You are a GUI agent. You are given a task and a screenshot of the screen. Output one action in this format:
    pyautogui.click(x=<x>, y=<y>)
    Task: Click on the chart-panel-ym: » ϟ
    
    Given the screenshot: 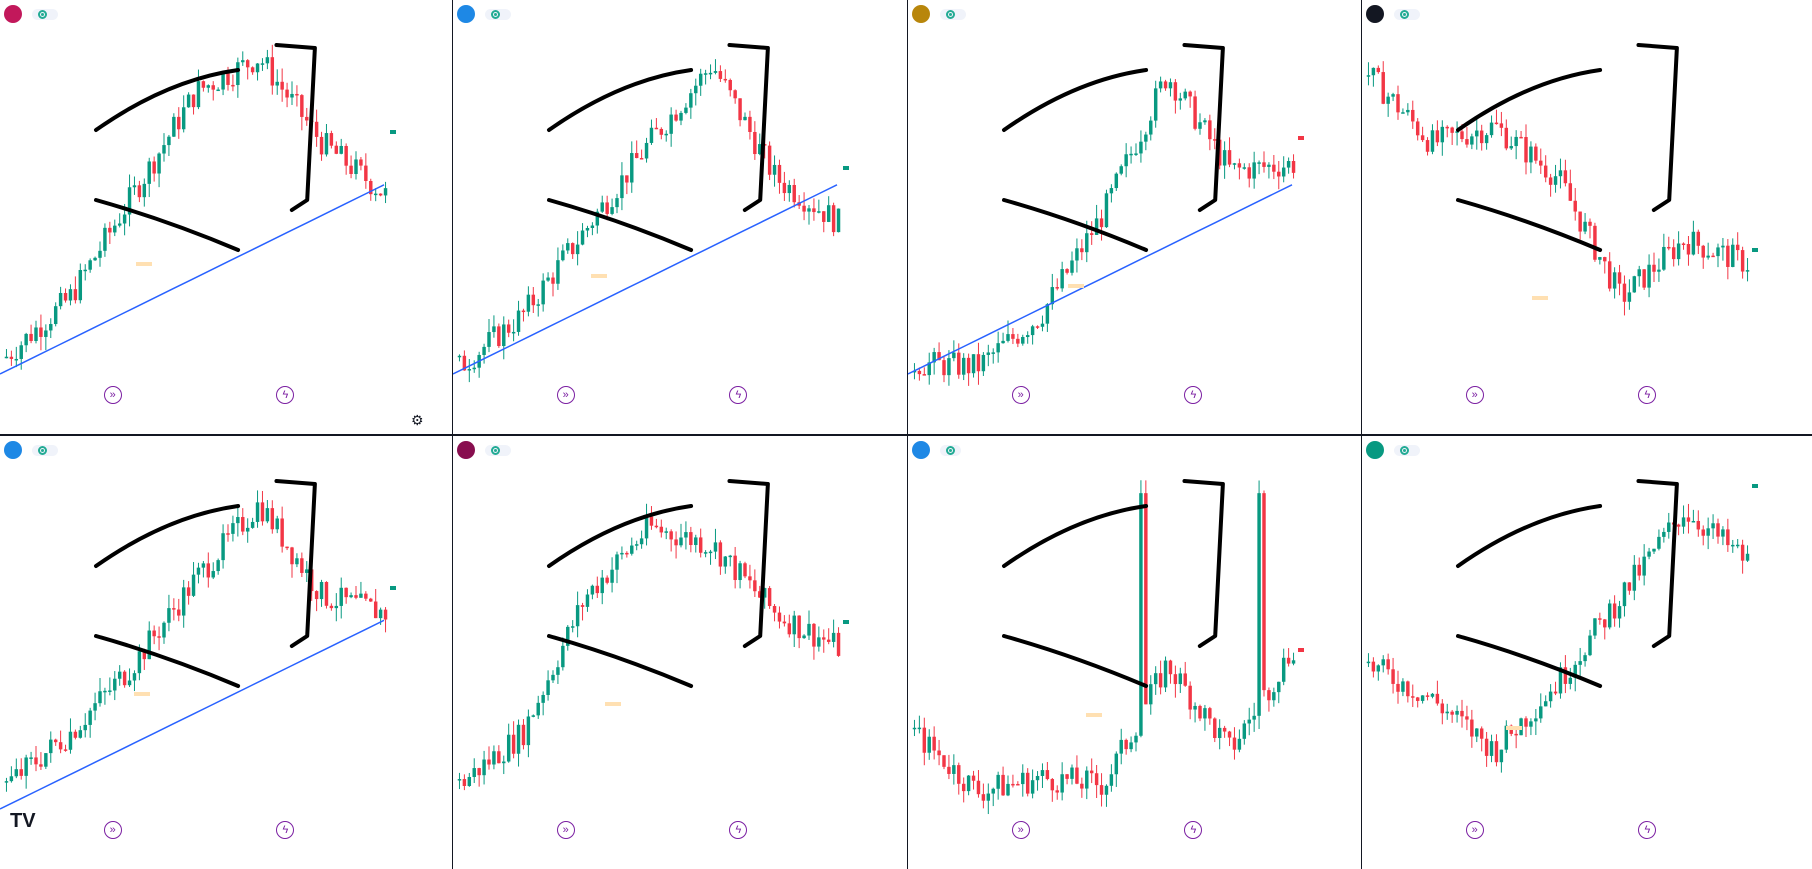 What is the action you would take?
    pyautogui.click(x=680, y=217)
    